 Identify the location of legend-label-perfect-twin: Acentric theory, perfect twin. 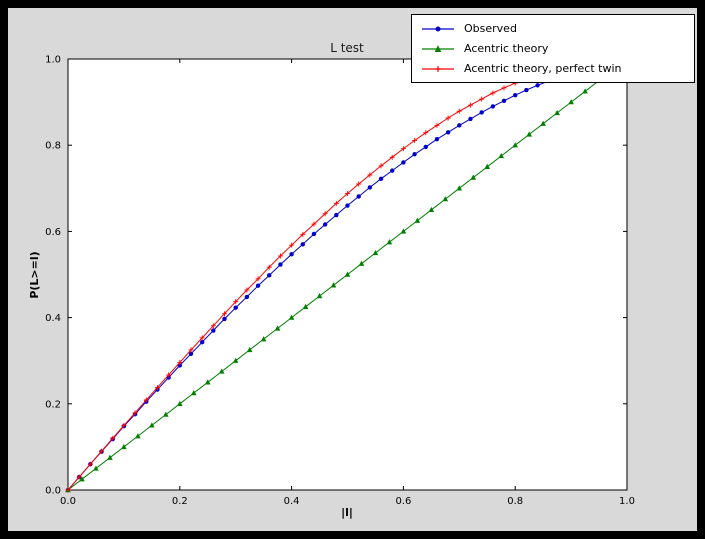
(543, 68).